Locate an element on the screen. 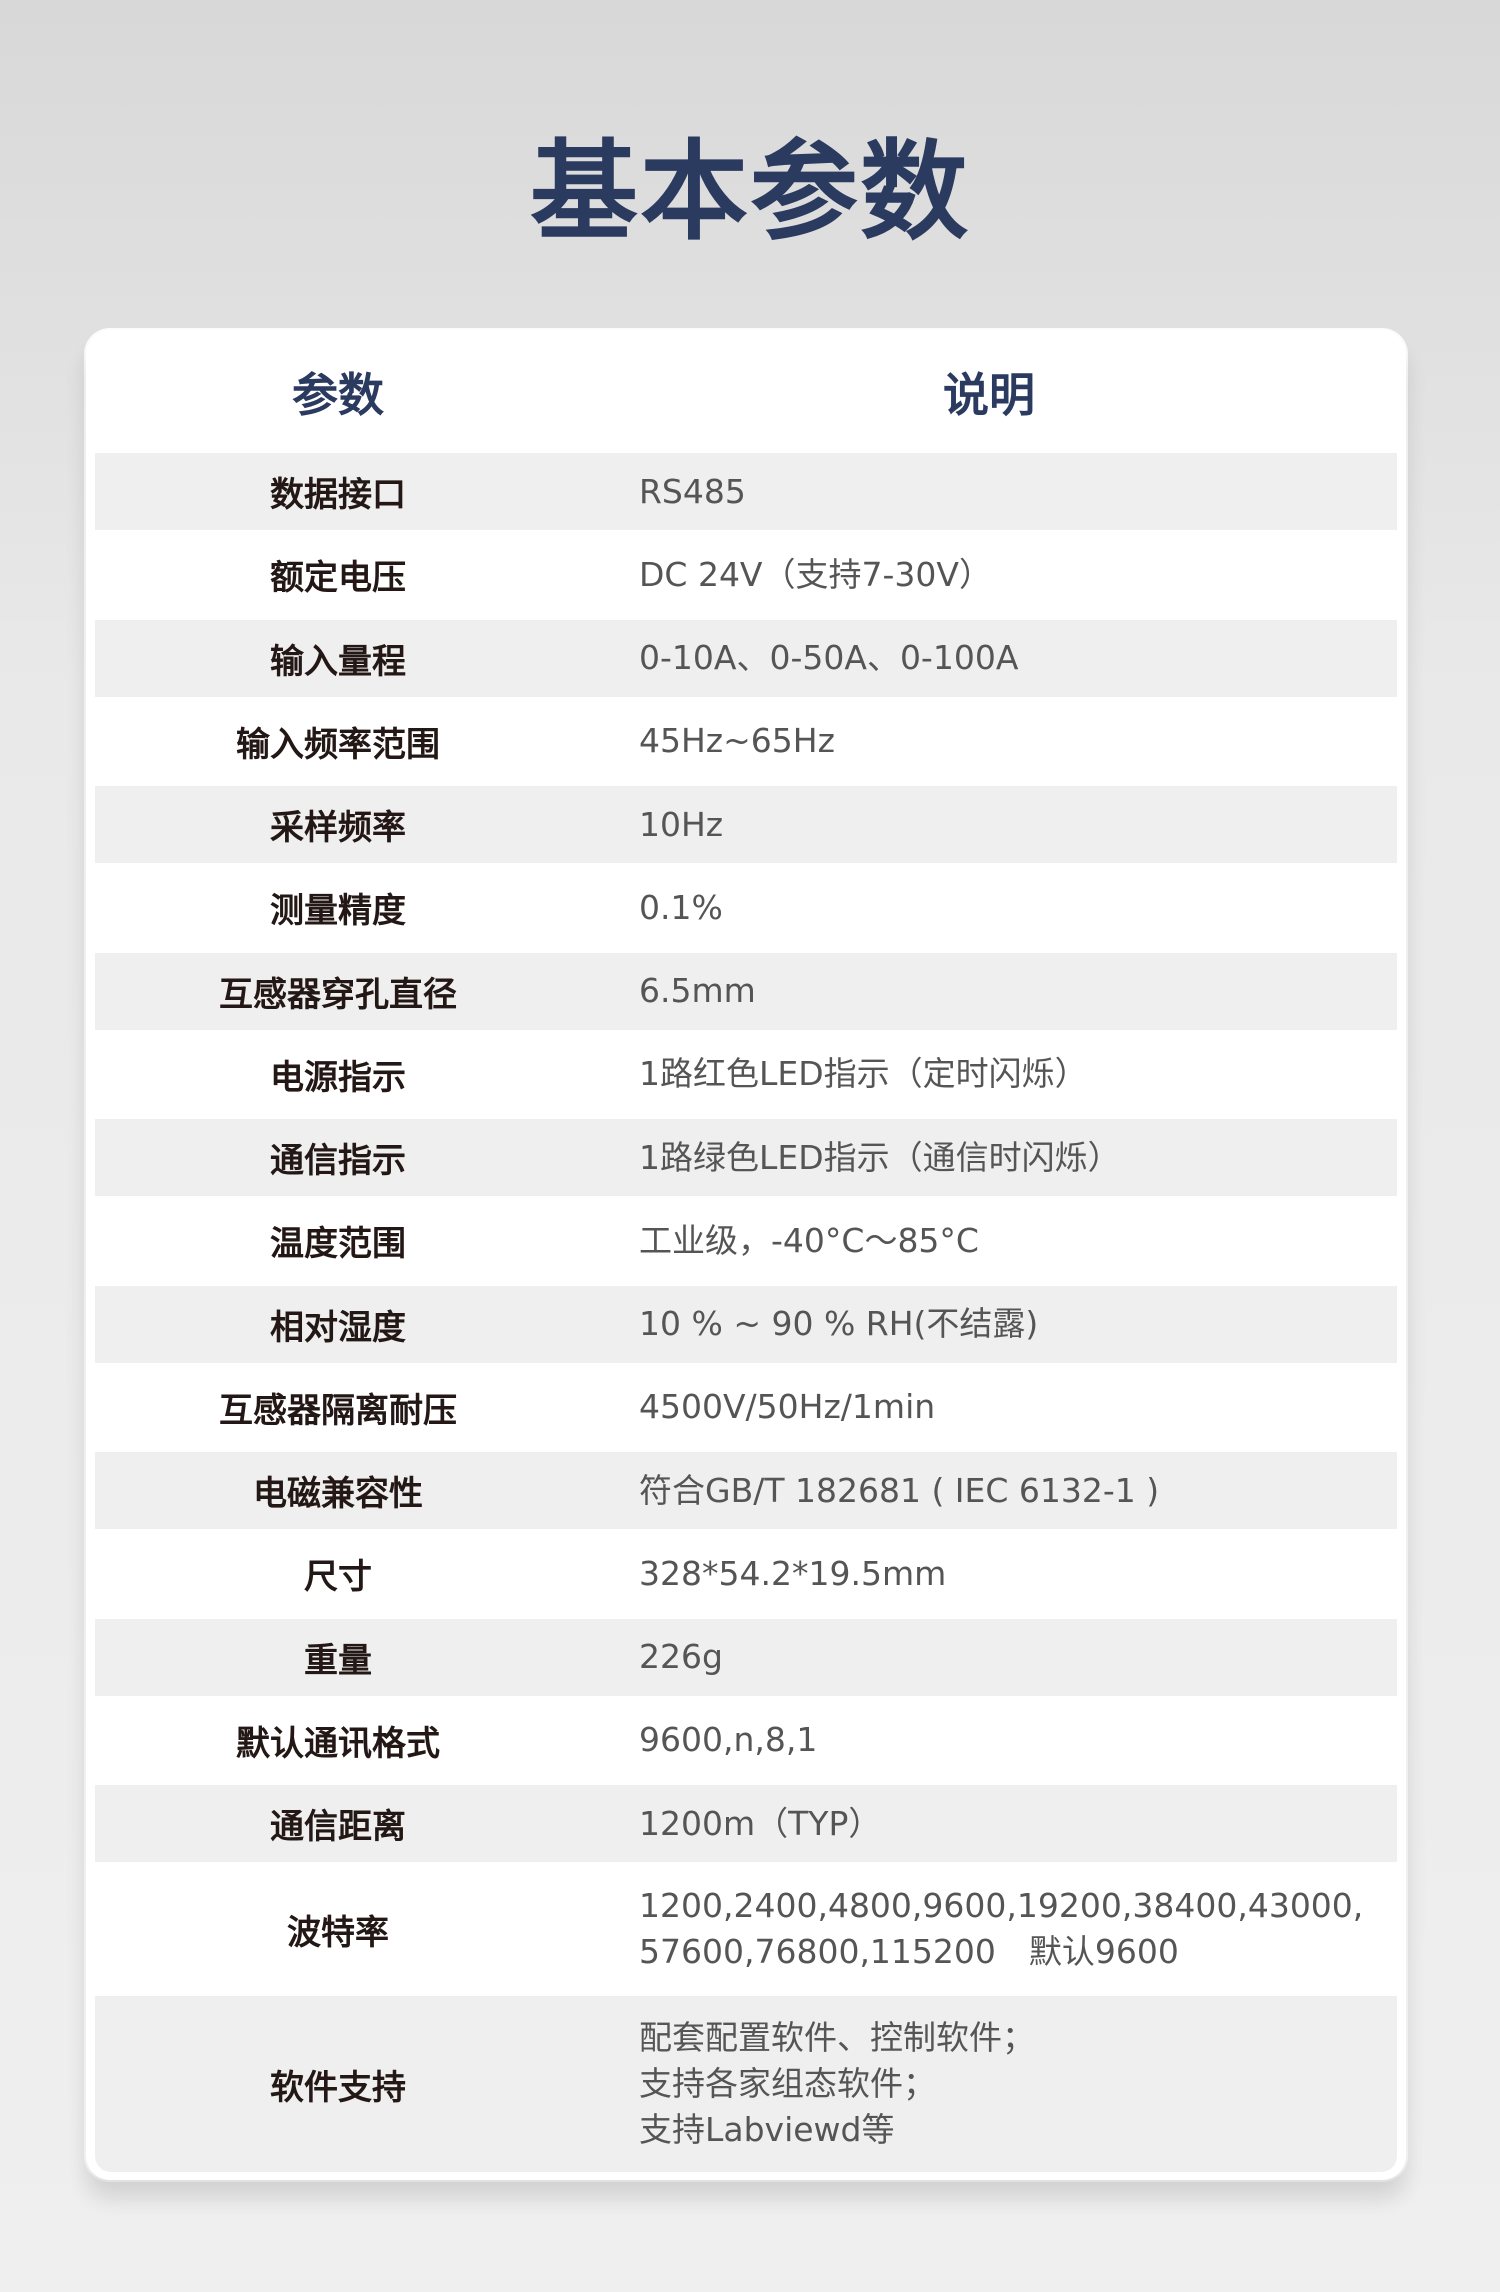  param-name: 通信距离 is located at coordinates (338, 1827).